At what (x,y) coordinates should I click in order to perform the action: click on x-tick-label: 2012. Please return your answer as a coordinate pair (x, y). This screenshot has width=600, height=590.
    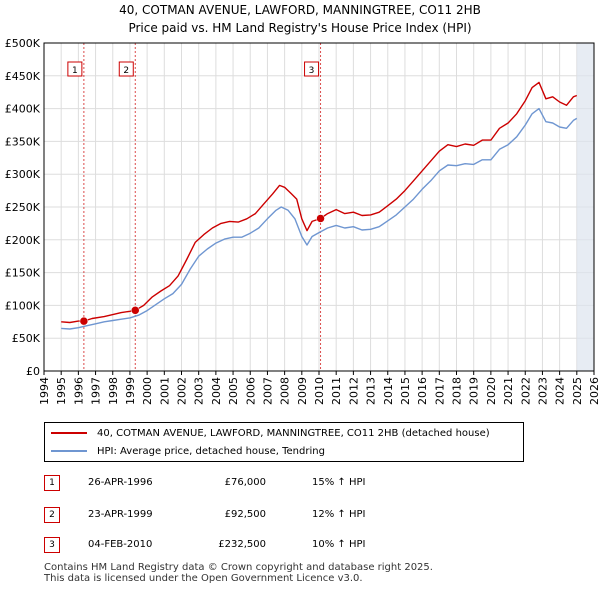
    Looking at the image, I should click on (353, 391).